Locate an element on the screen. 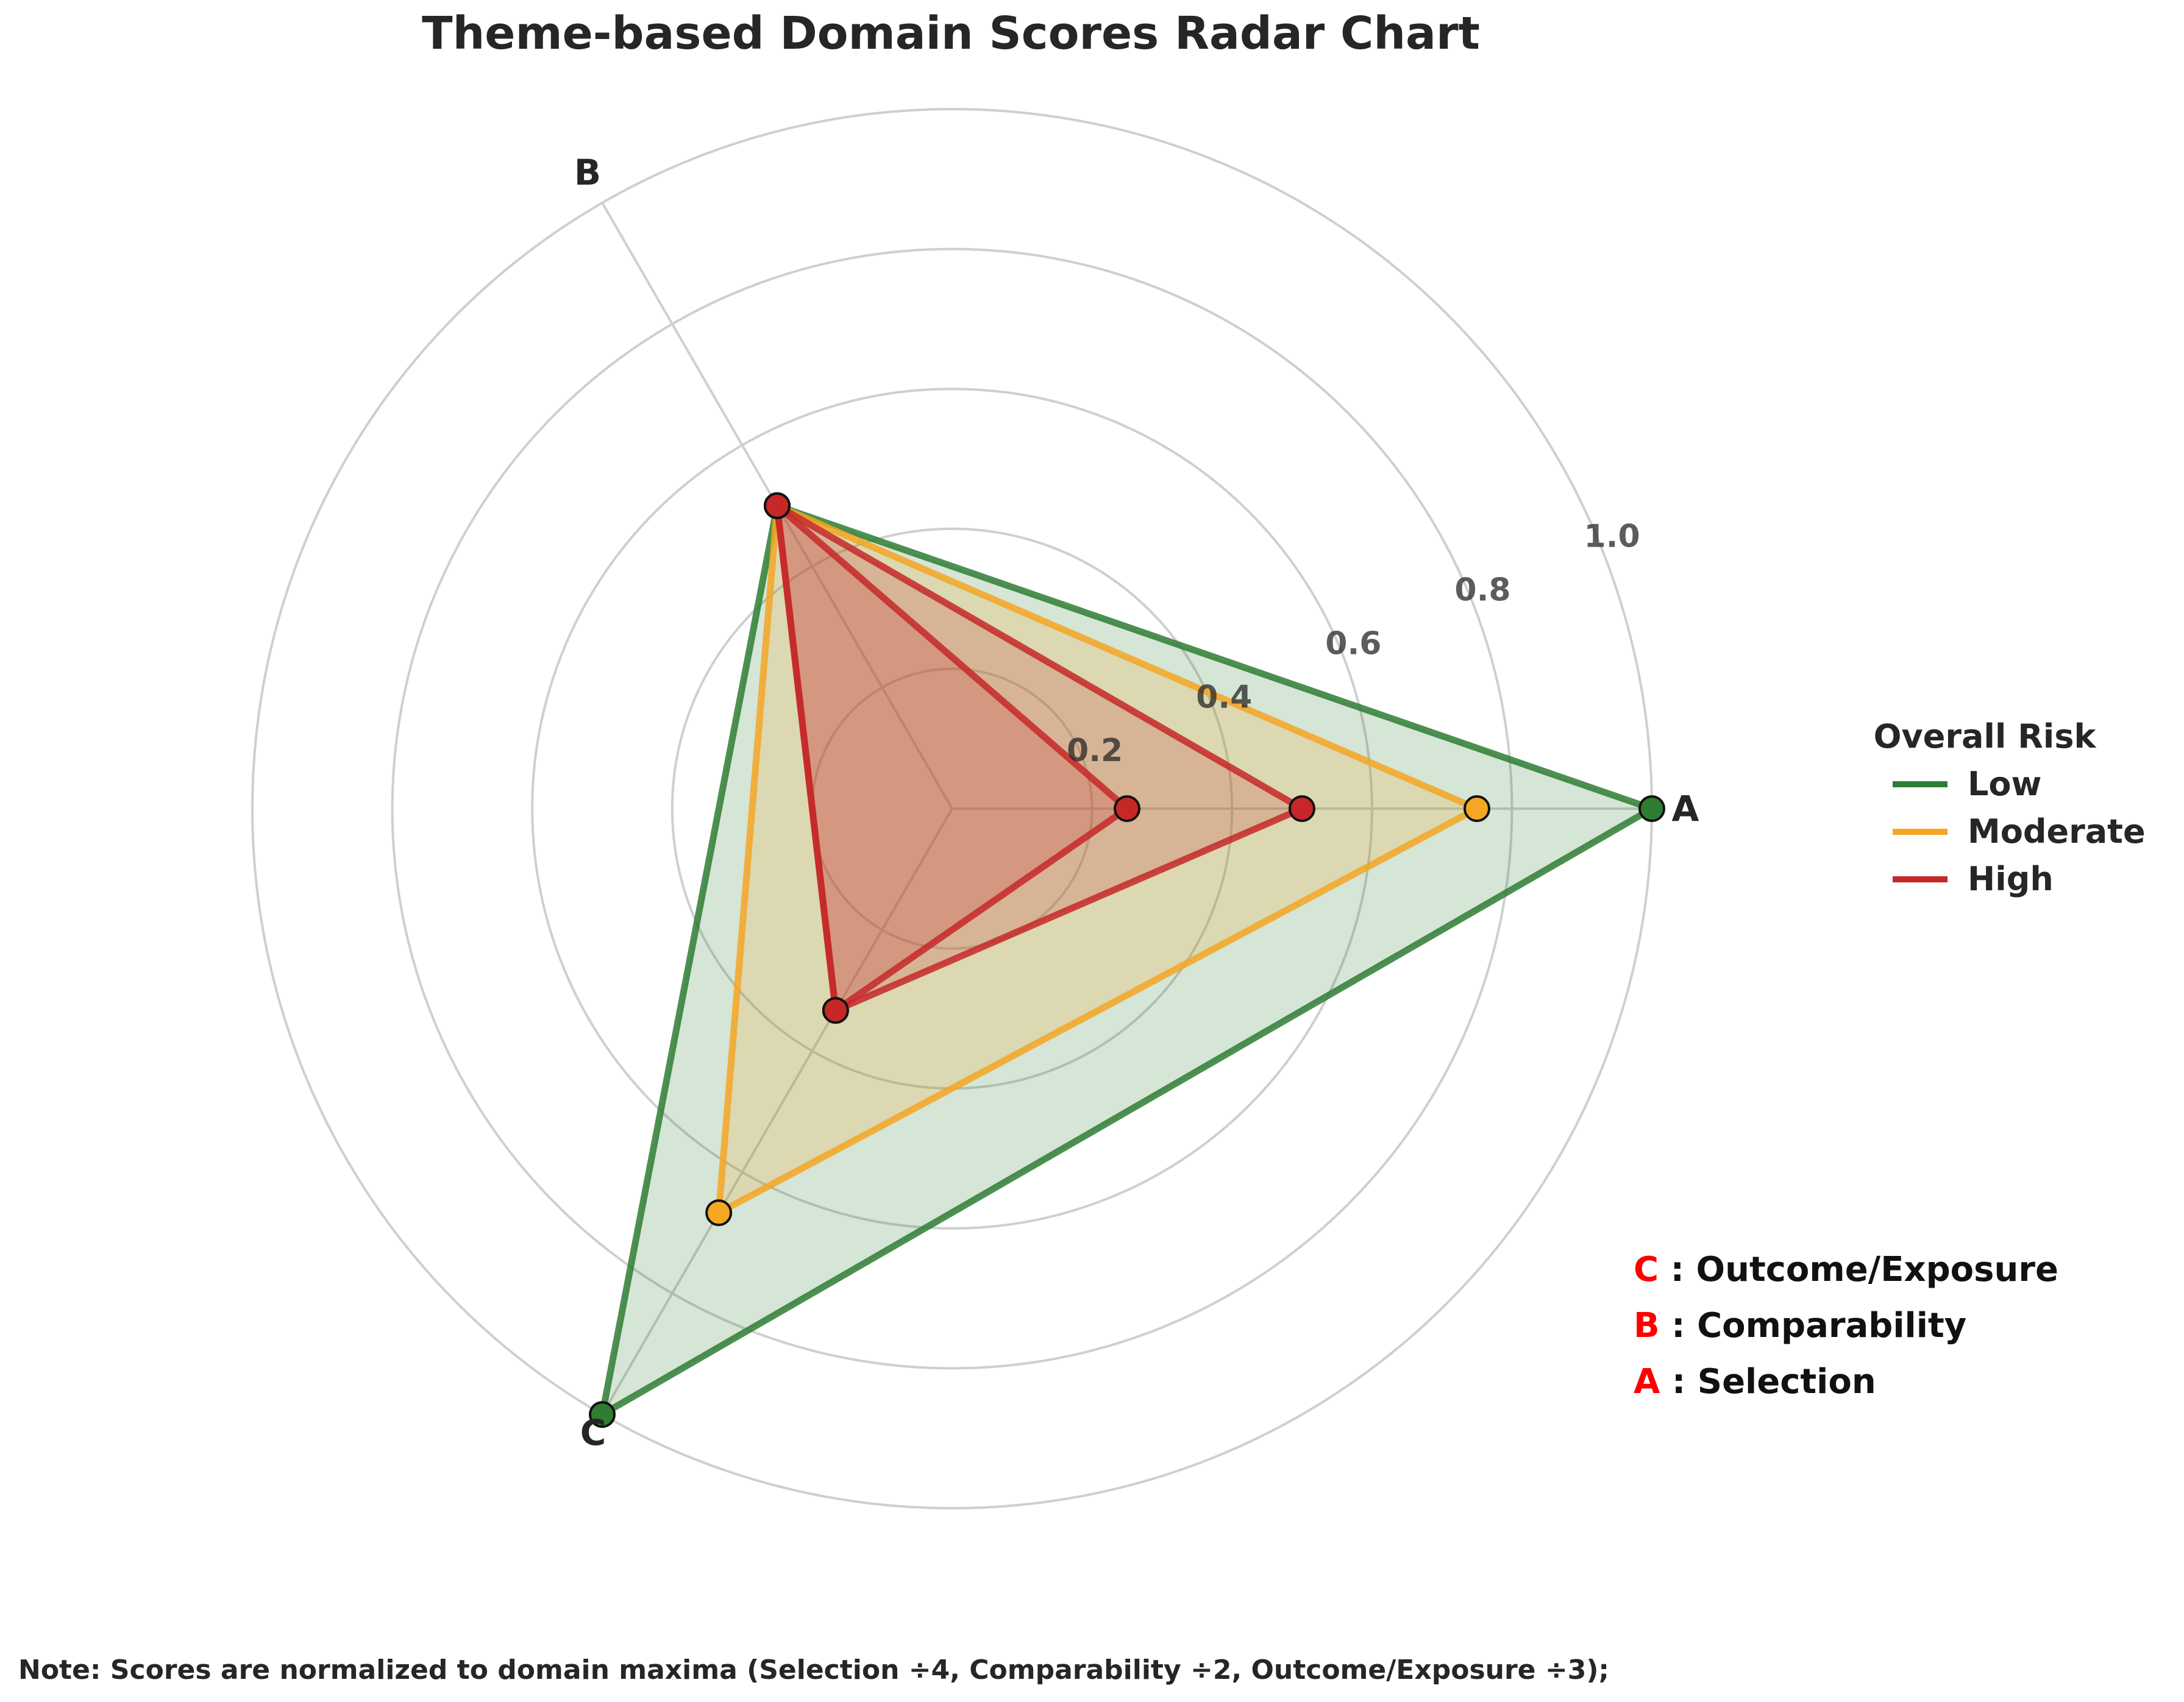 Image resolution: width=2184 pixels, height=1702 pixels. axis-key-letter: B is located at coordinates (1647, 1326).